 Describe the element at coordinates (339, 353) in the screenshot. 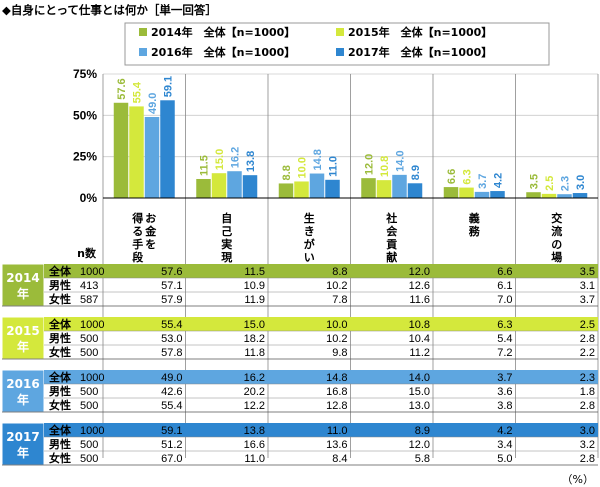

I see `table-cell: 9.8` at that location.